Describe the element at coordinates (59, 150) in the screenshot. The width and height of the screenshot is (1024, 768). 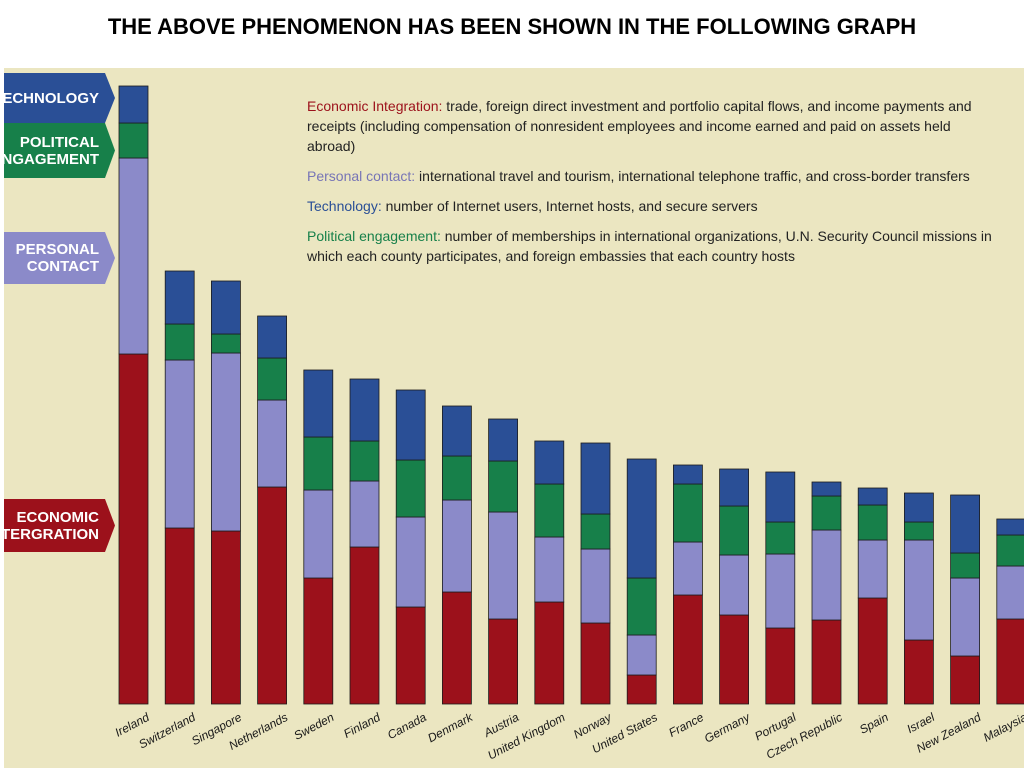
I see `side-tag-political-engagement: POLITICAL ENGAGEMENT` at that location.